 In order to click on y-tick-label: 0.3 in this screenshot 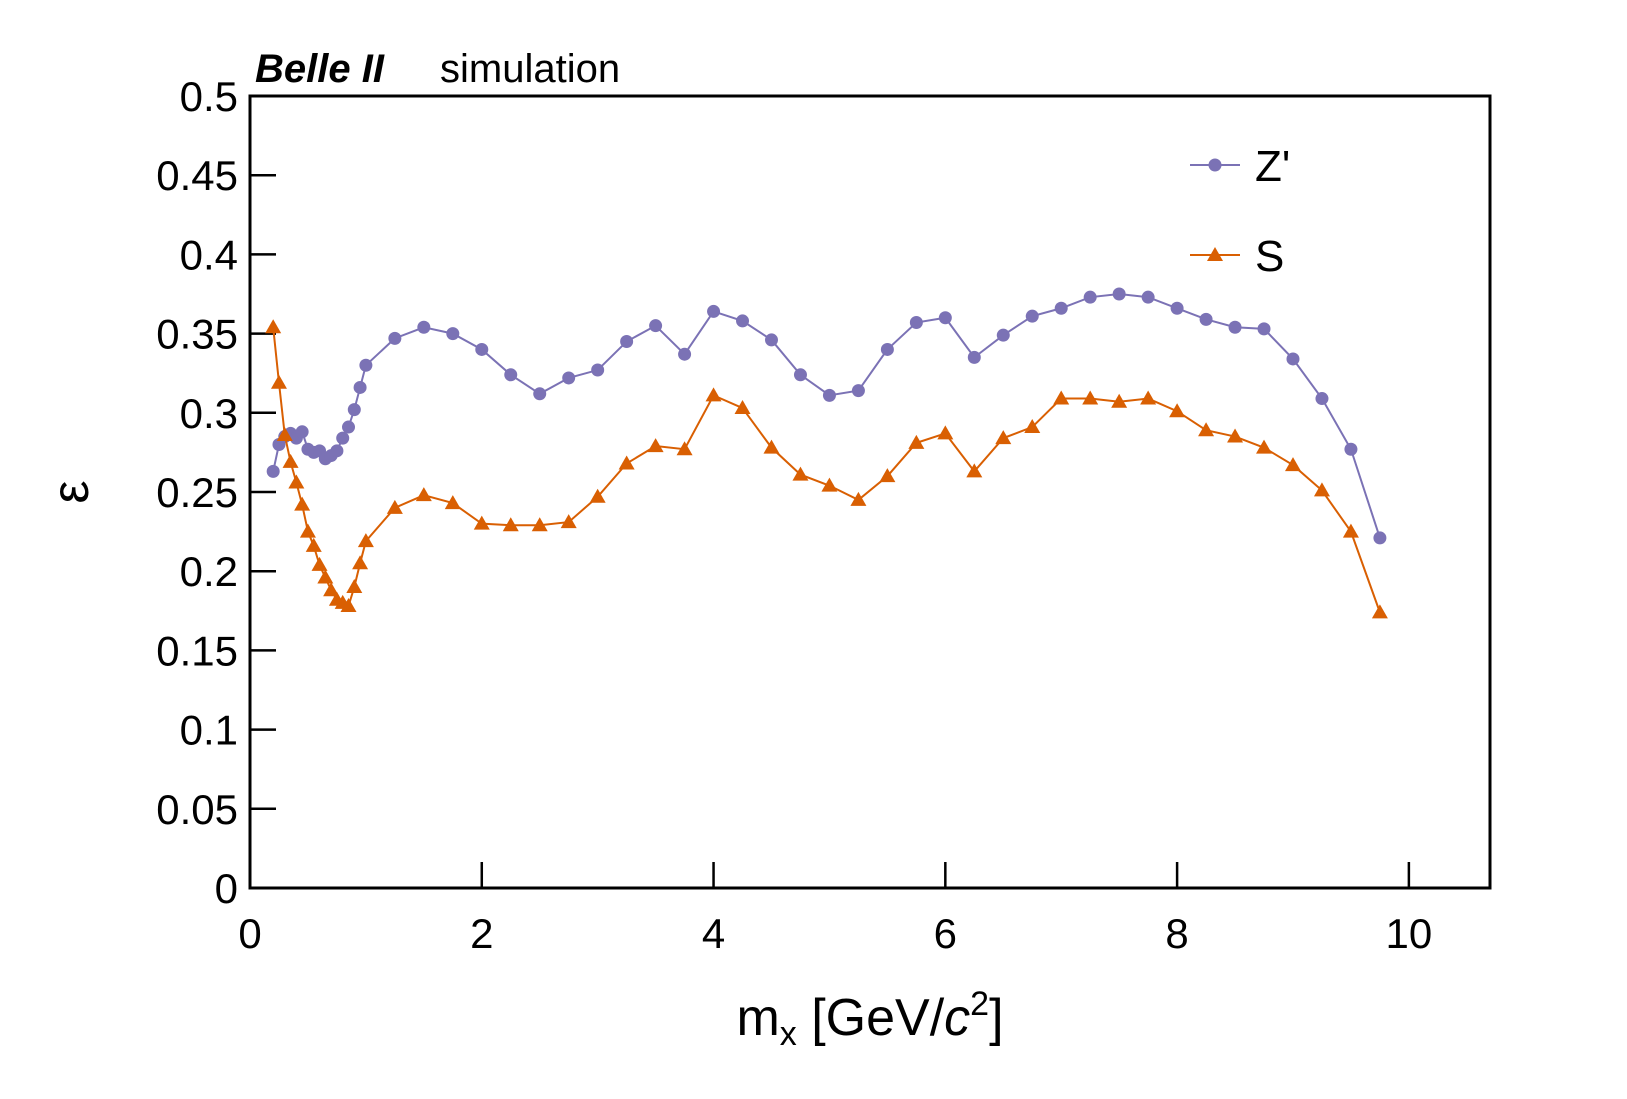, I will do `click(209, 413)`.